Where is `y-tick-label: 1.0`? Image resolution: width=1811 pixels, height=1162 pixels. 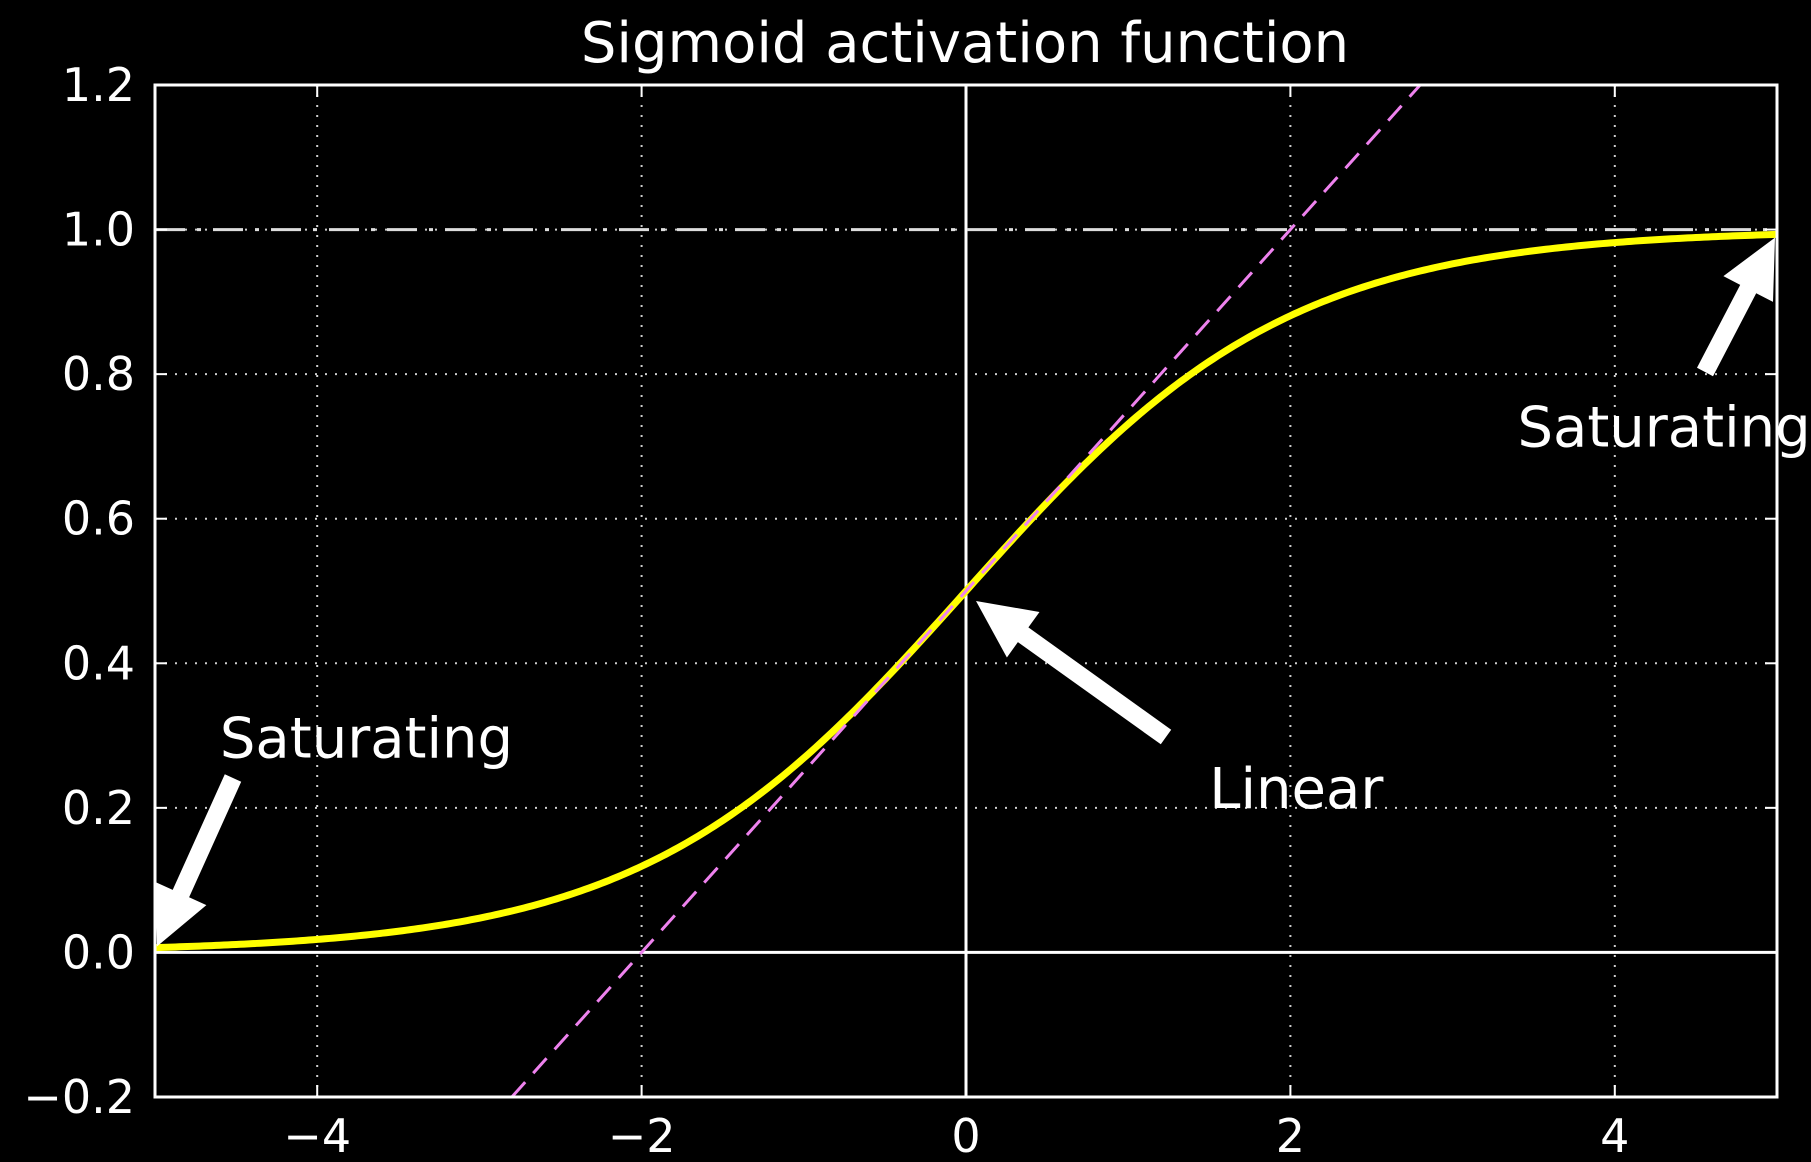 y-tick-label: 1.0 is located at coordinates (98, 230).